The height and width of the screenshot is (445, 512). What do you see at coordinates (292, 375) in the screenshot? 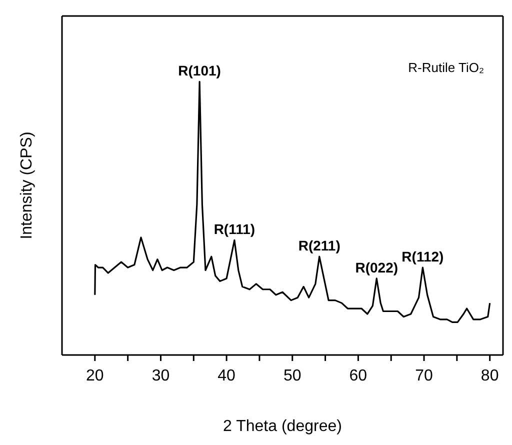
I see `x-tick-label: 50` at bounding box center [292, 375].